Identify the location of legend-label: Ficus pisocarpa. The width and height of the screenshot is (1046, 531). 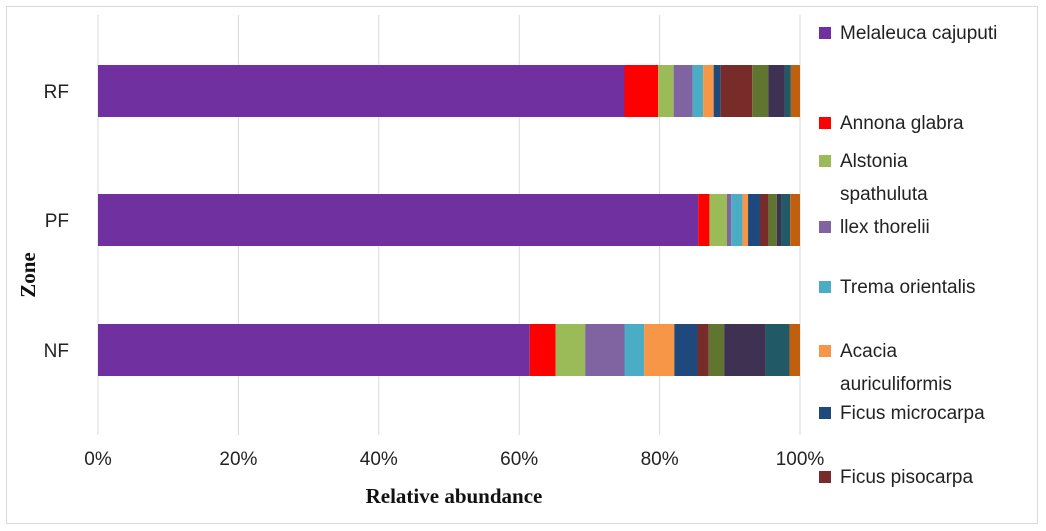
(906, 477).